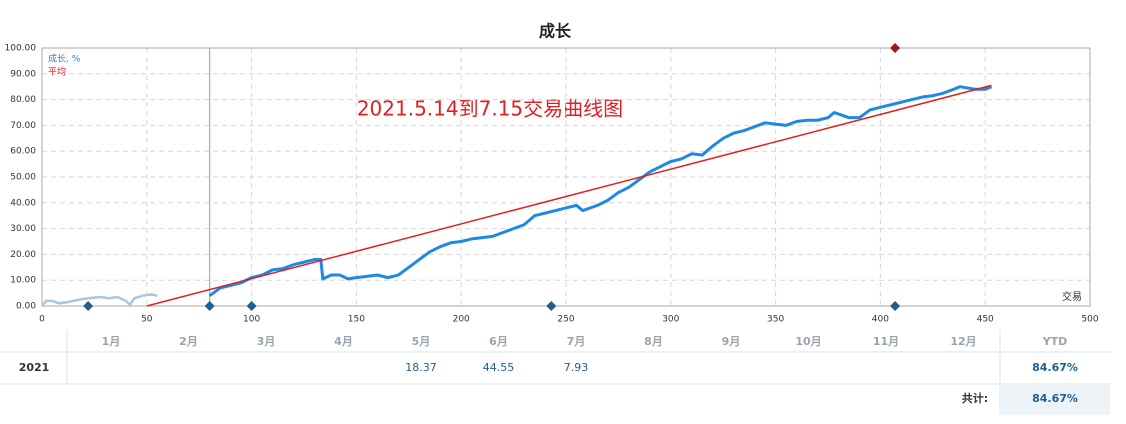 This screenshot has width=1126, height=424. What do you see at coordinates (34, 367) in the screenshot?
I see `row-label: 2021` at bounding box center [34, 367].